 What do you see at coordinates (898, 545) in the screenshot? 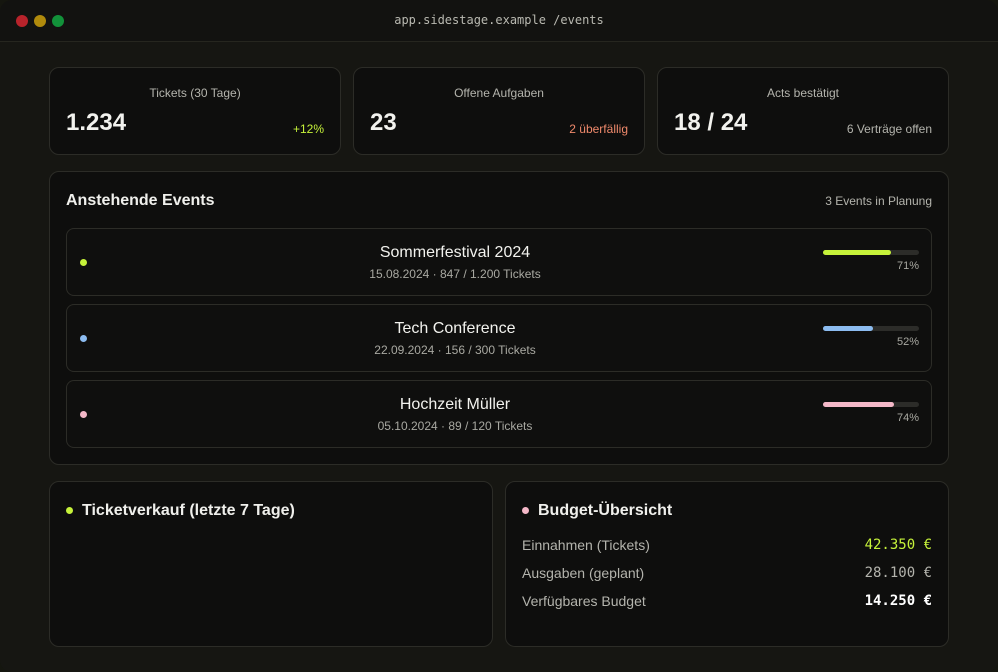
I see `budget-value: 42.350 €` at bounding box center [898, 545].